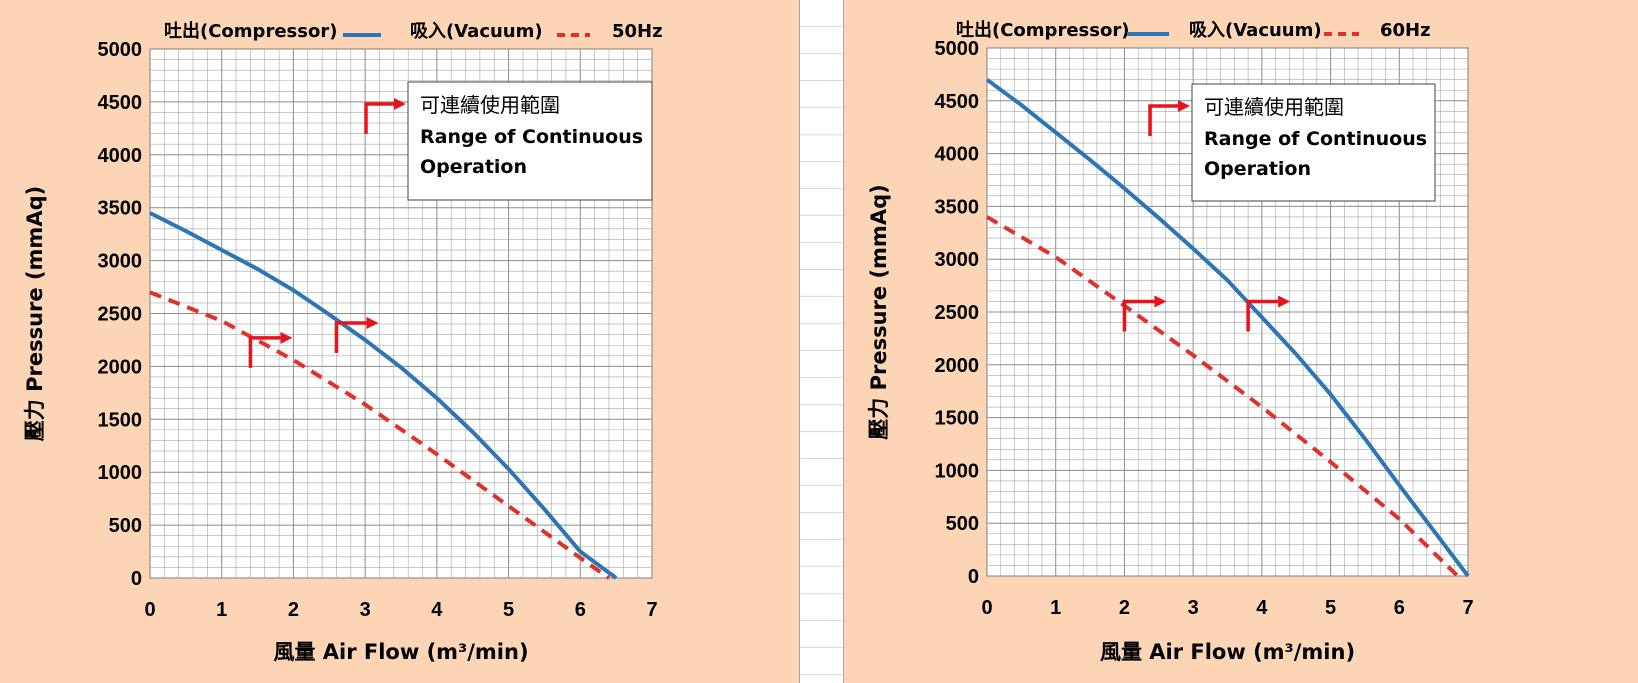  What do you see at coordinates (1405, 30) in the screenshot?
I see `frequency-label: 60Hz` at bounding box center [1405, 30].